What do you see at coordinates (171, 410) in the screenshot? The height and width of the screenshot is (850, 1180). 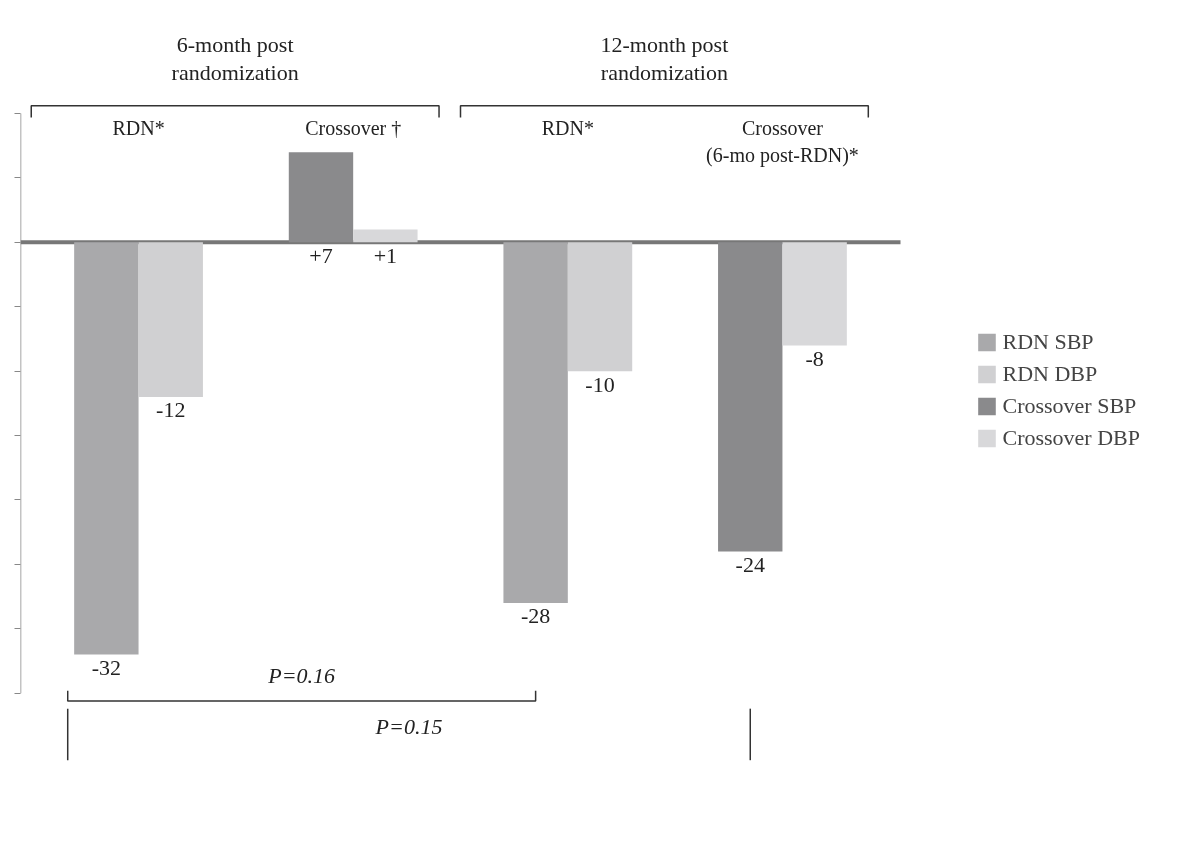 I see `data-label: -12` at bounding box center [171, 410].